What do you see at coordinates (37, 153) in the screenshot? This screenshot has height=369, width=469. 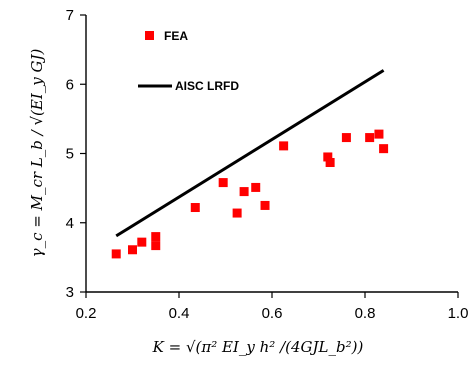 I see `y-axis-label: γ_c = M_cr L_b / √(EI_y GJ)` at bounding box center [37, 153].